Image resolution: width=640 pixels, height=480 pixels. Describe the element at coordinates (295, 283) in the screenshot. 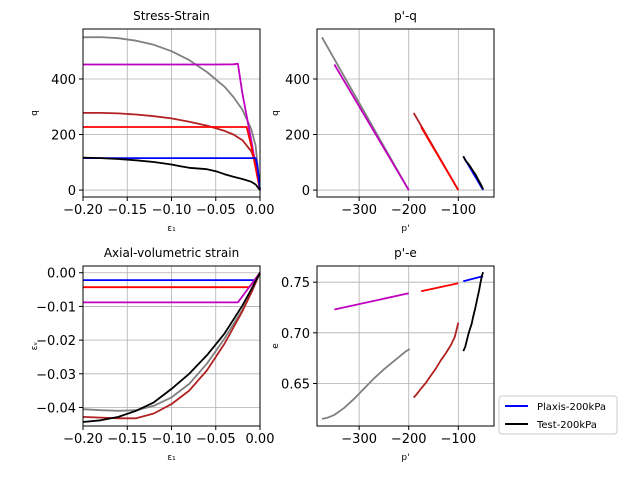

I see `y-tick-label: 0.75` at that location.